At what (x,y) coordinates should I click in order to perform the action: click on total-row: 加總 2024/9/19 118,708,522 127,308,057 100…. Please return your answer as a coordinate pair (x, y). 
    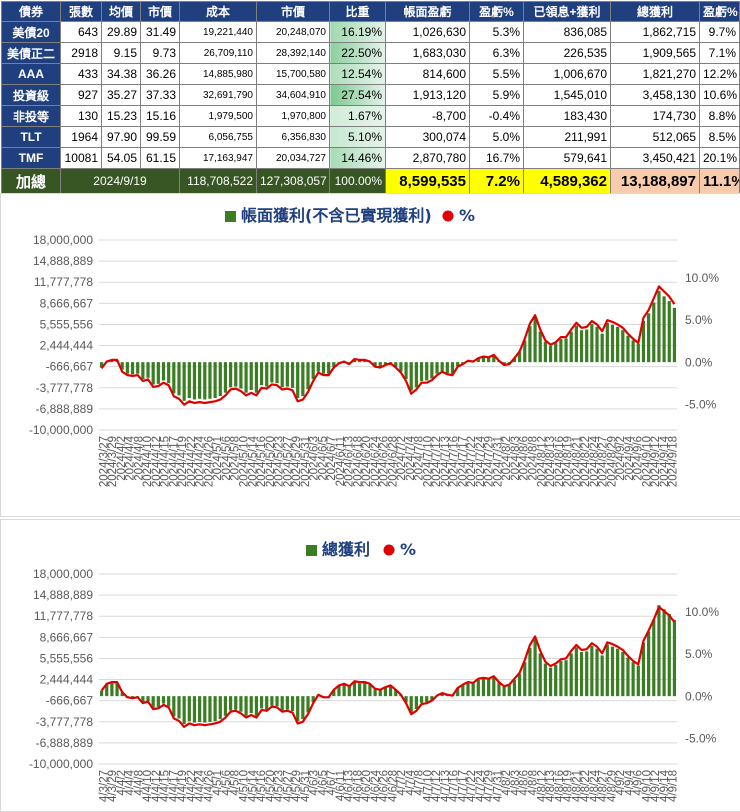
    Looking at the image, I should click on (370, 181).